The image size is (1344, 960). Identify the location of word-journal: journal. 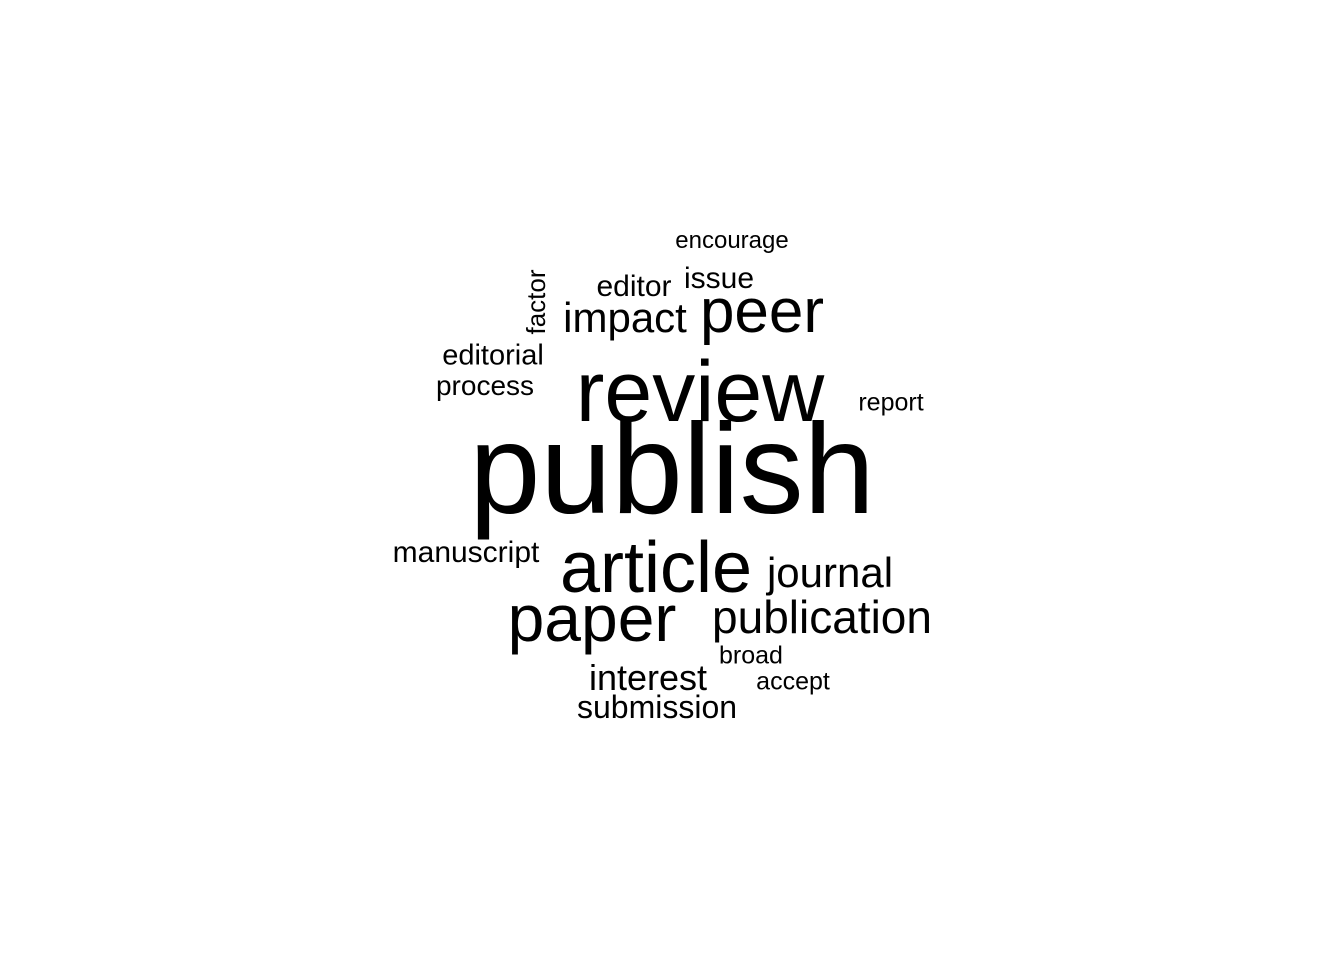
(830, 572).